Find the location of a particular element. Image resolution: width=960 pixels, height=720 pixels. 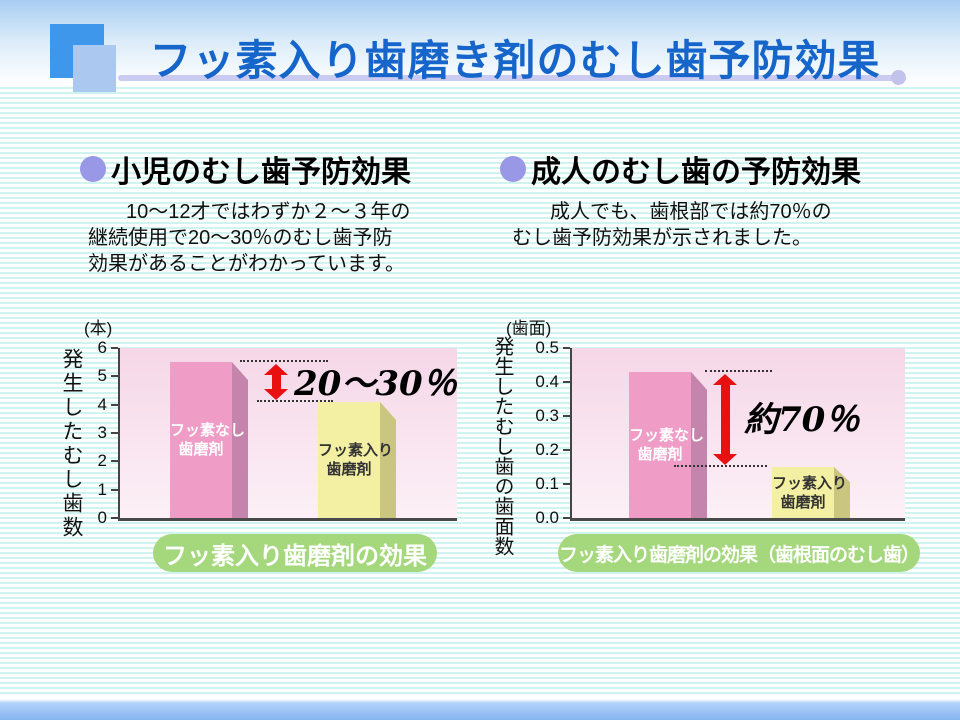

y-tick-label: 0.1 is located at coordinates (547, 483).